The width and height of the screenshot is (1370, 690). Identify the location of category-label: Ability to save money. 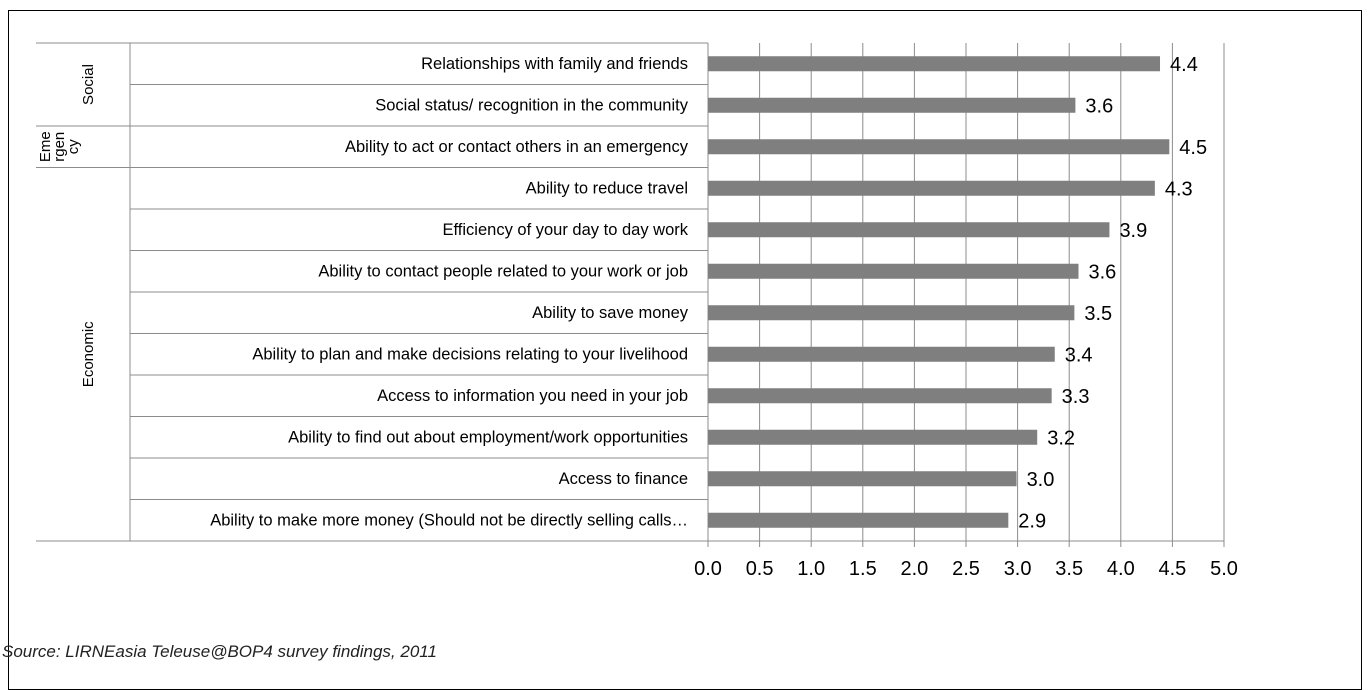
(610, 313).